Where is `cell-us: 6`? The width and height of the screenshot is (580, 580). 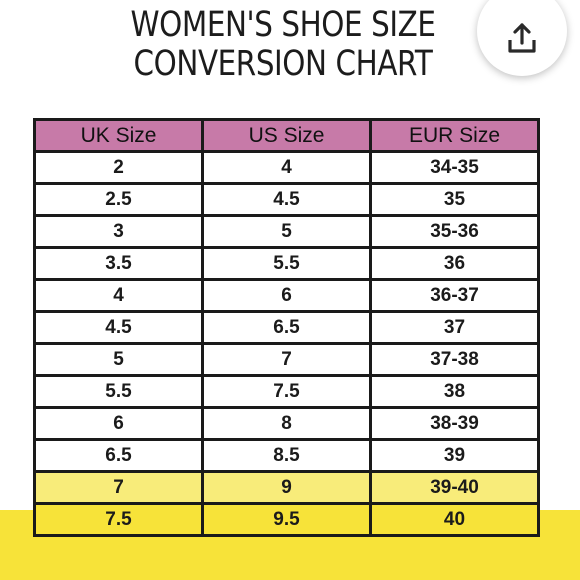 cell-us: 6 is located at coordinates (286, 295).